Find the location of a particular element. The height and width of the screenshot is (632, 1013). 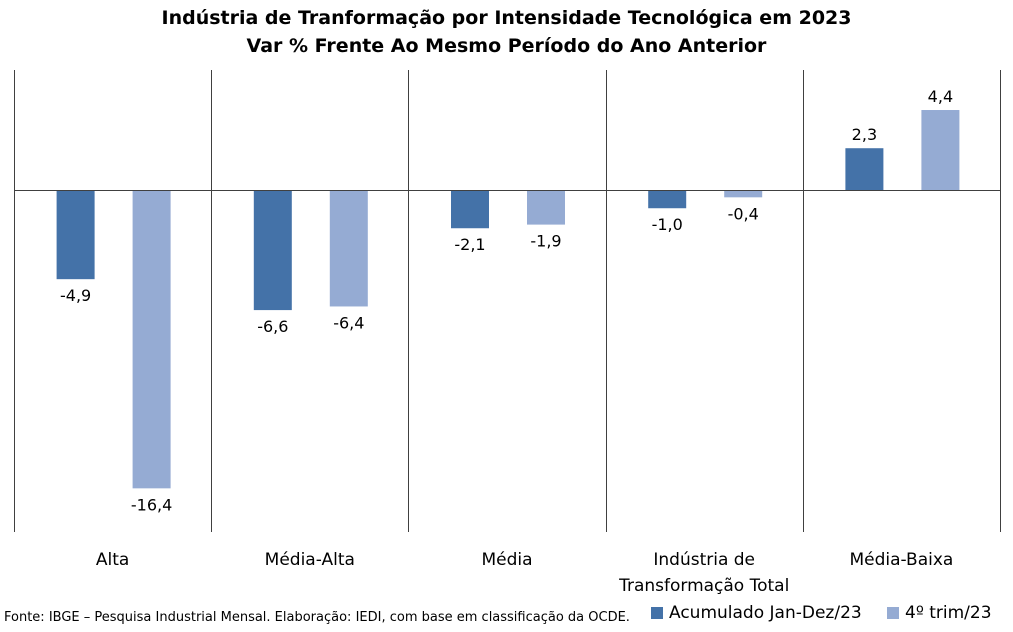

legend-item-quarter: 4º trim/23 is located at coordinates (939, 613).